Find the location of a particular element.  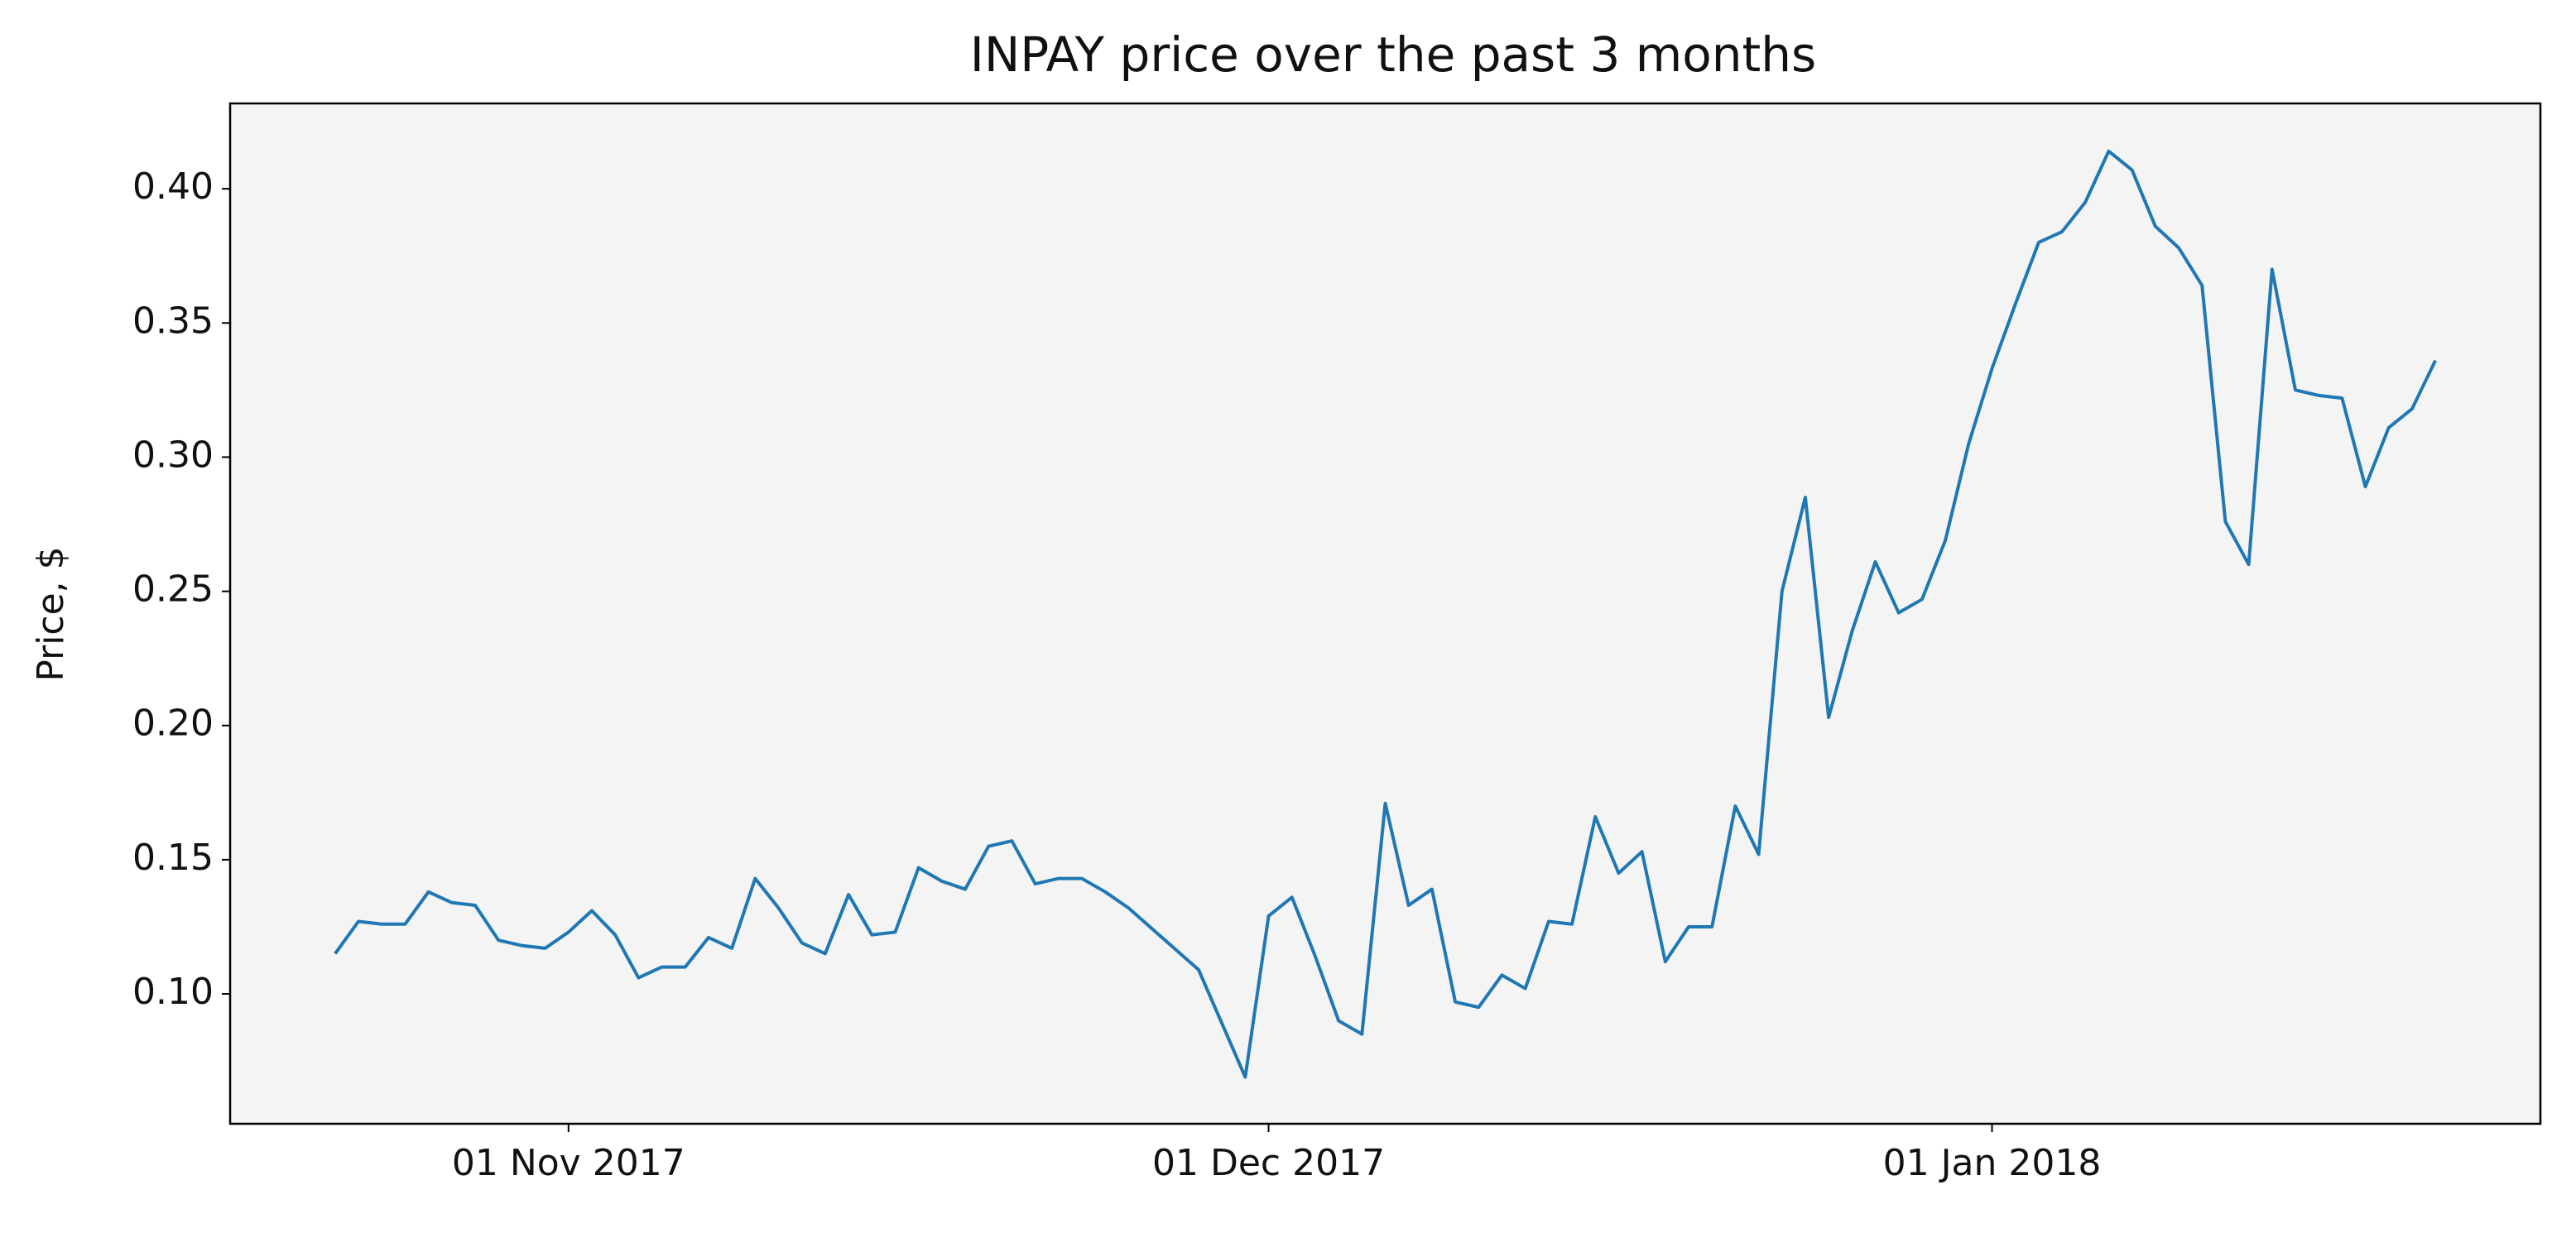

y-tick-label: 0.40 is located at coordinates (173, 187).